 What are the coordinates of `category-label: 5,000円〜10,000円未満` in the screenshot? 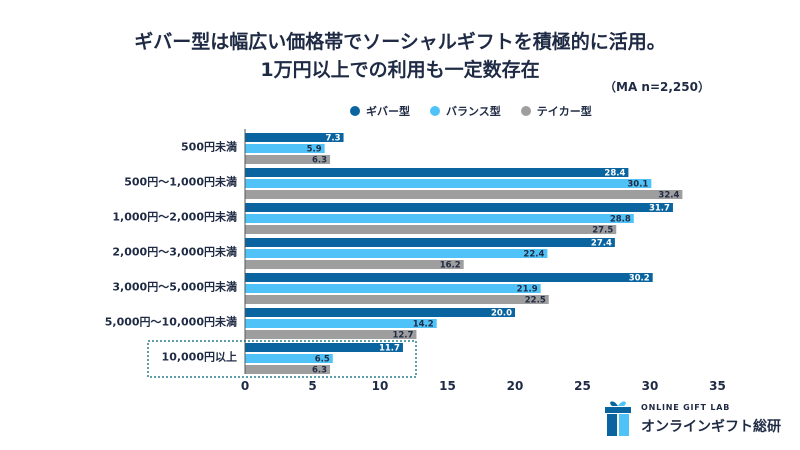 It's located at (171, 322).